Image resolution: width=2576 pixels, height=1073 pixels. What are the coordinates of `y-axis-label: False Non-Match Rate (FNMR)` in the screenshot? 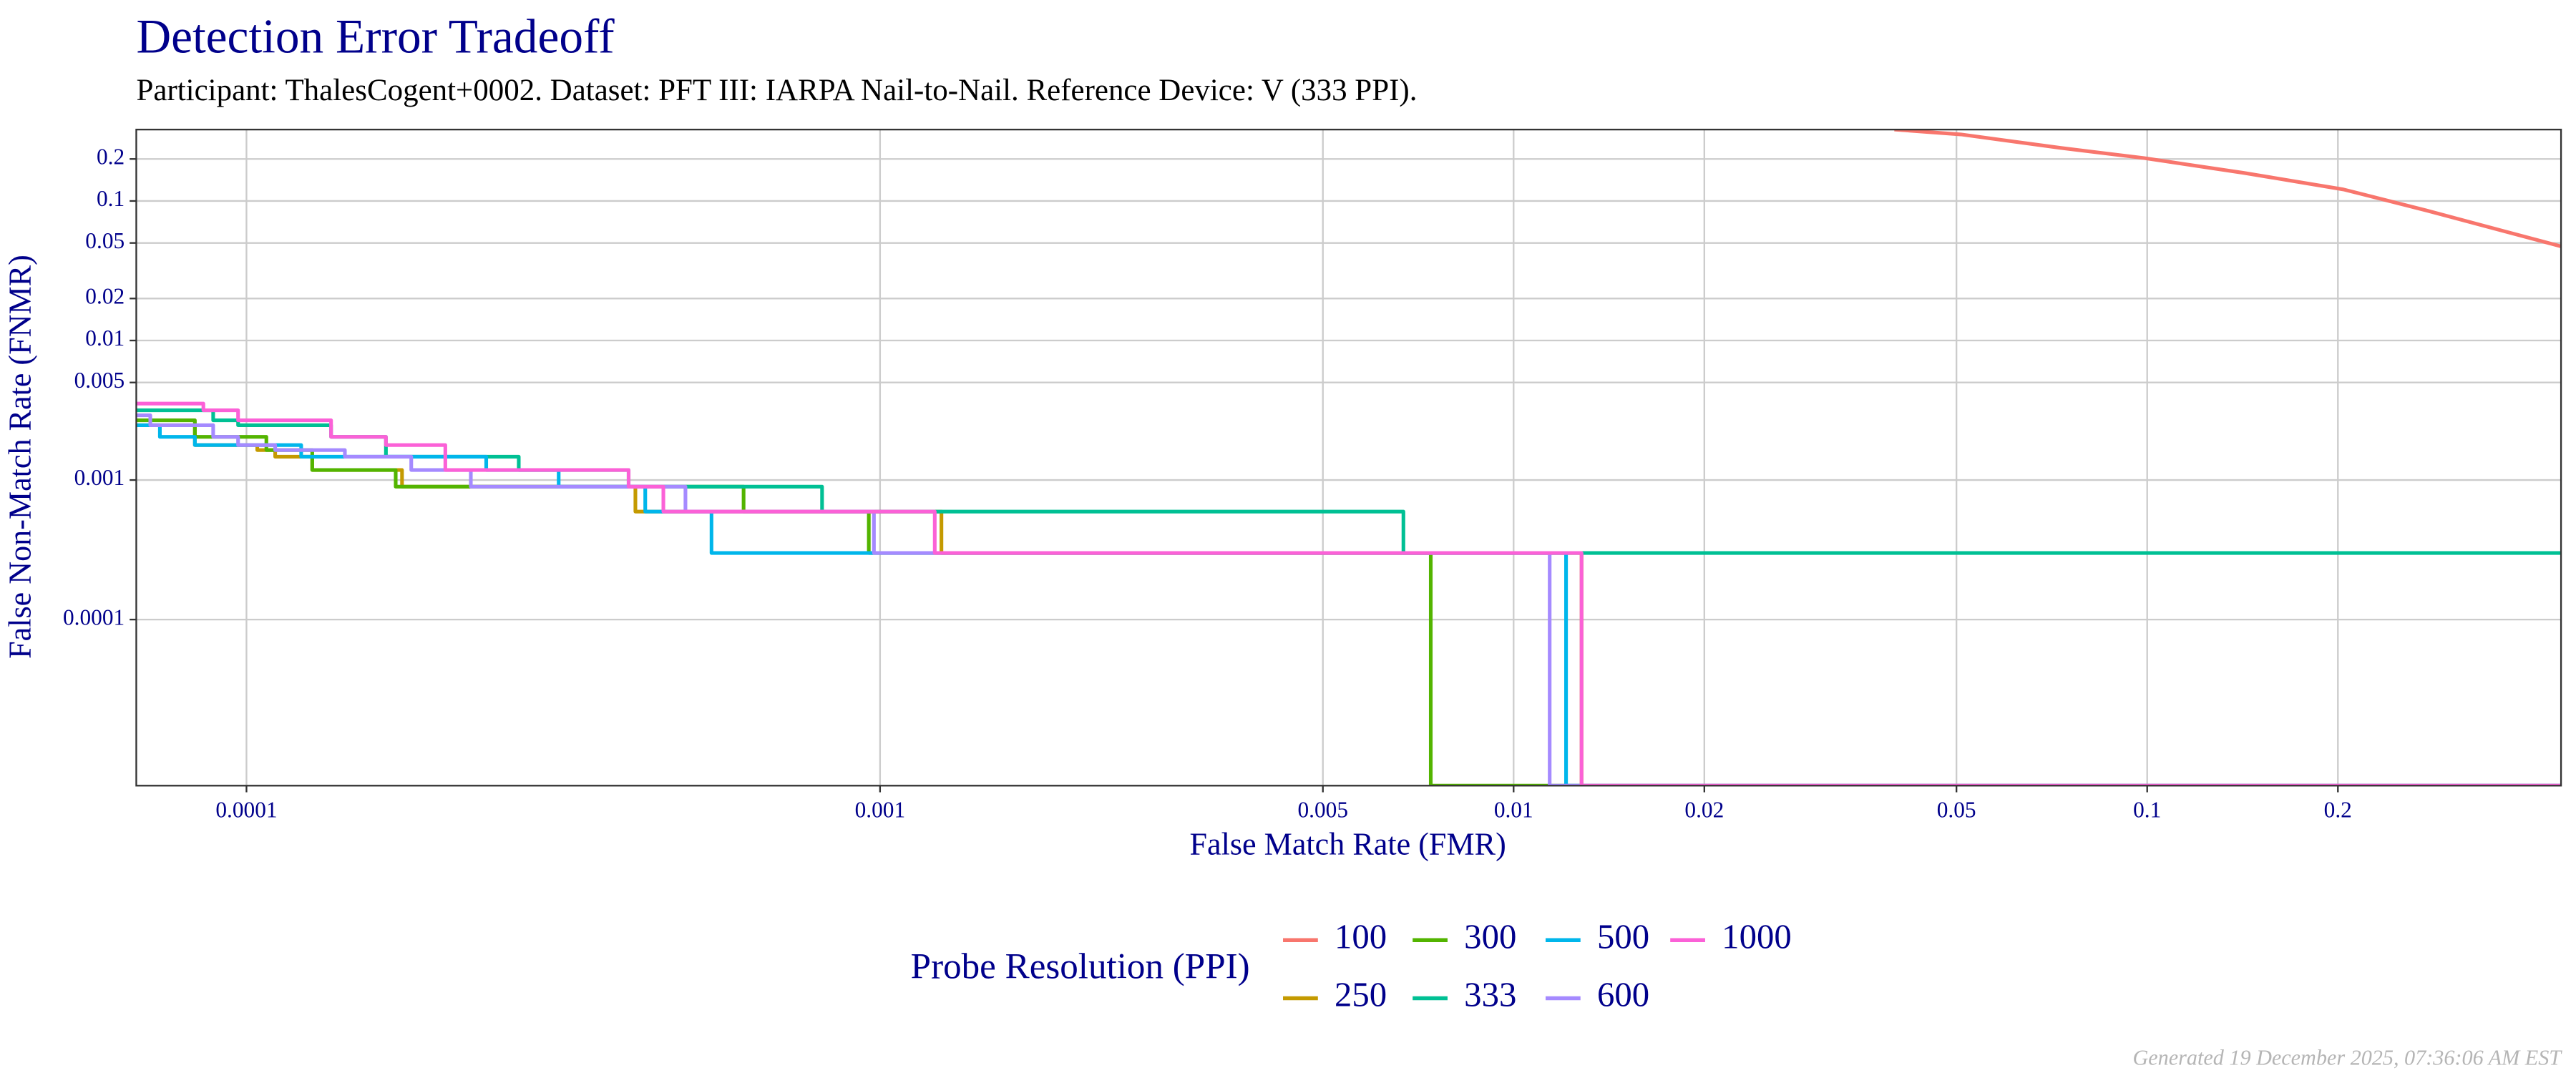 It's located at (20, 457).